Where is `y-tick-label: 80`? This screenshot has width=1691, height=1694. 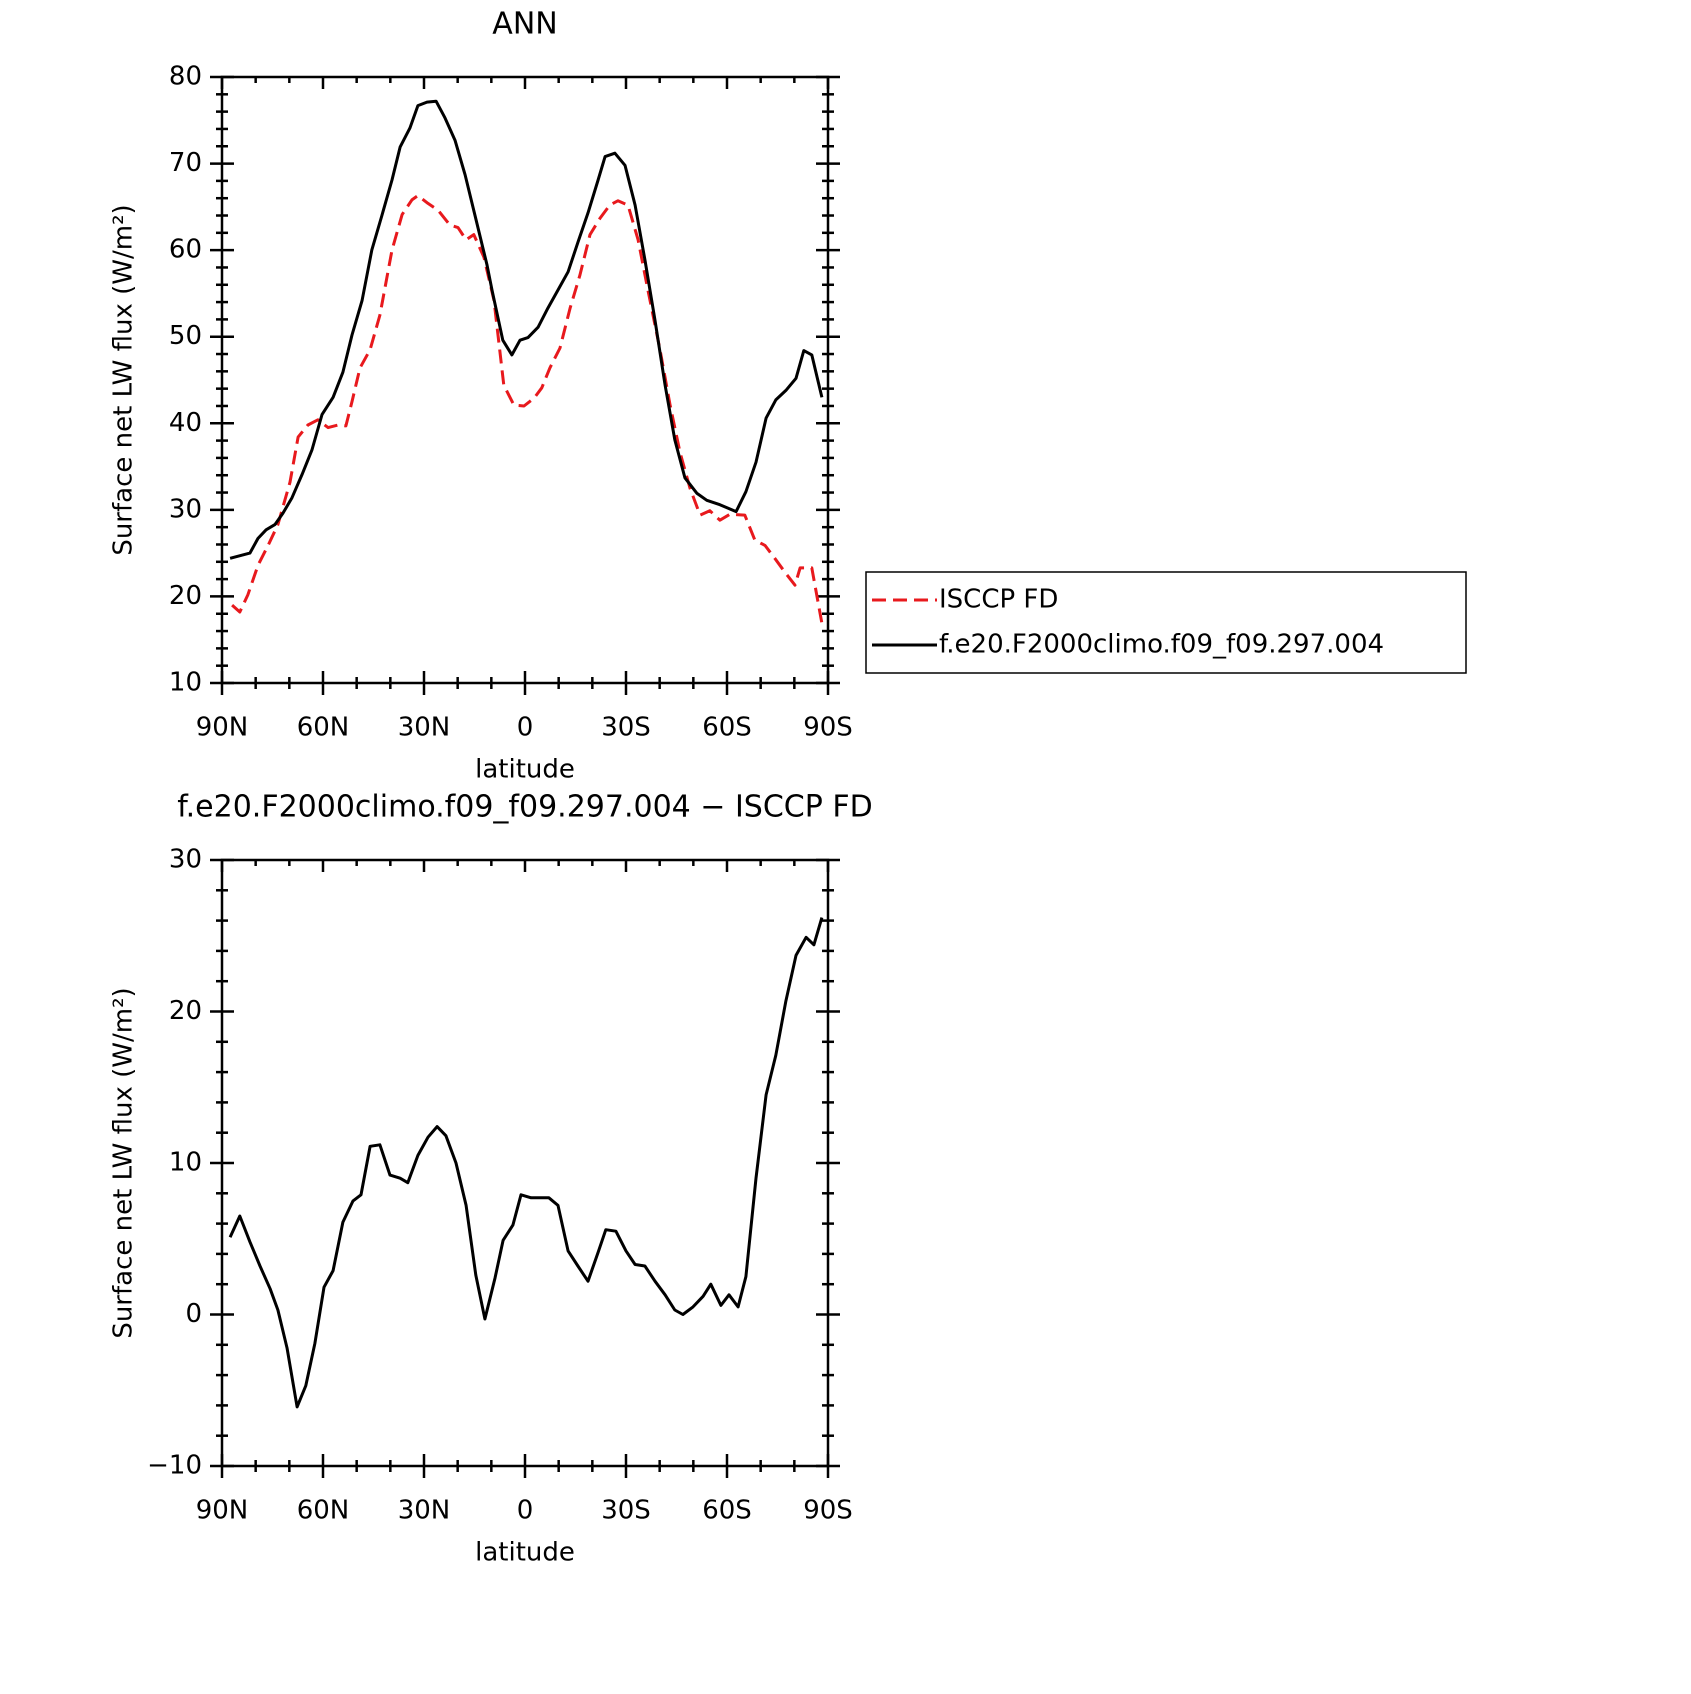
y-tick-label: 80 is located at coordinates (185, 77).